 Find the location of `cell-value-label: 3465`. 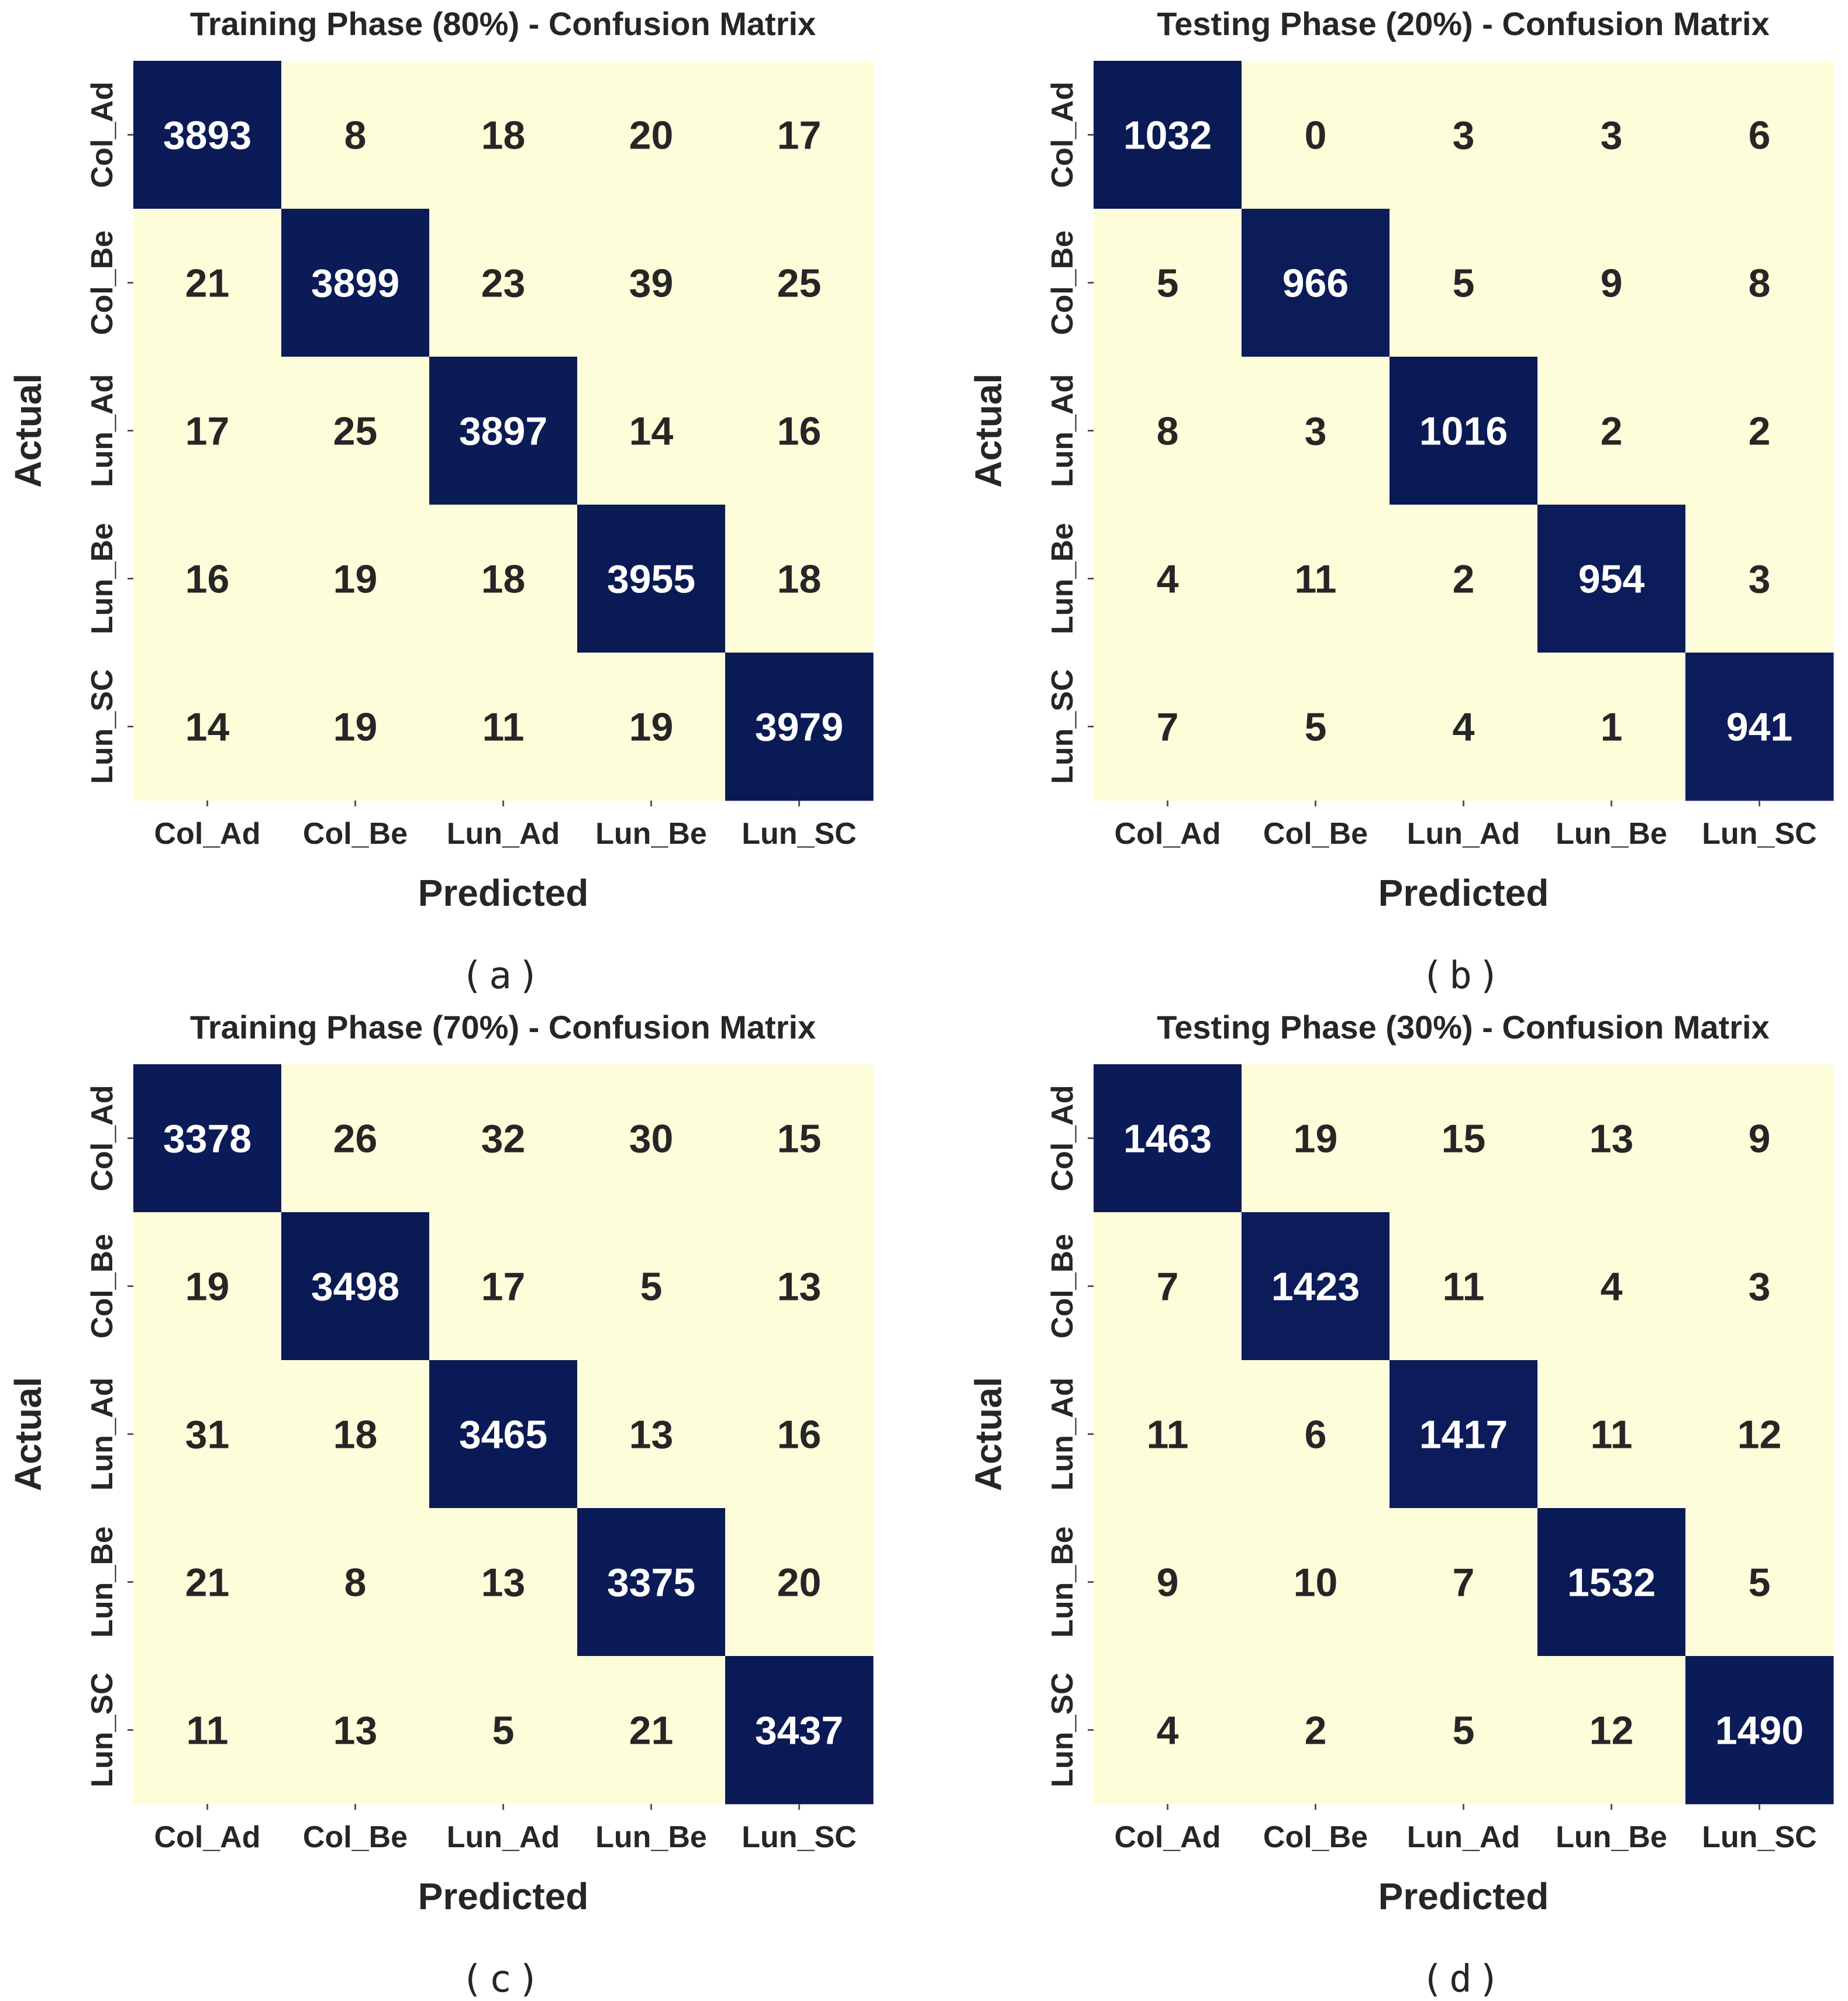

cell-value-label: 3465 is located at coordinates (503, 1435).